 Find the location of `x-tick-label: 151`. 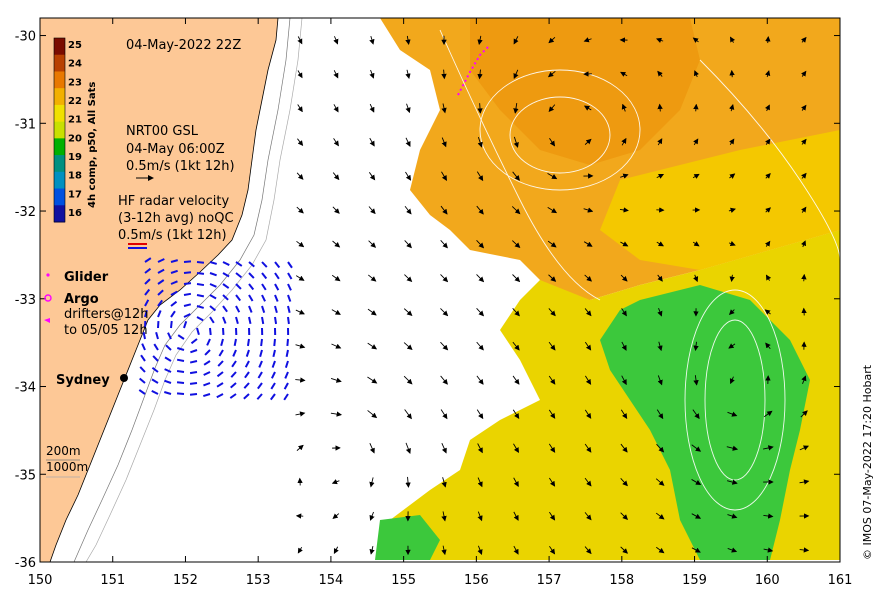

x-tick-label: 151 is located at coordinates (112, 580).